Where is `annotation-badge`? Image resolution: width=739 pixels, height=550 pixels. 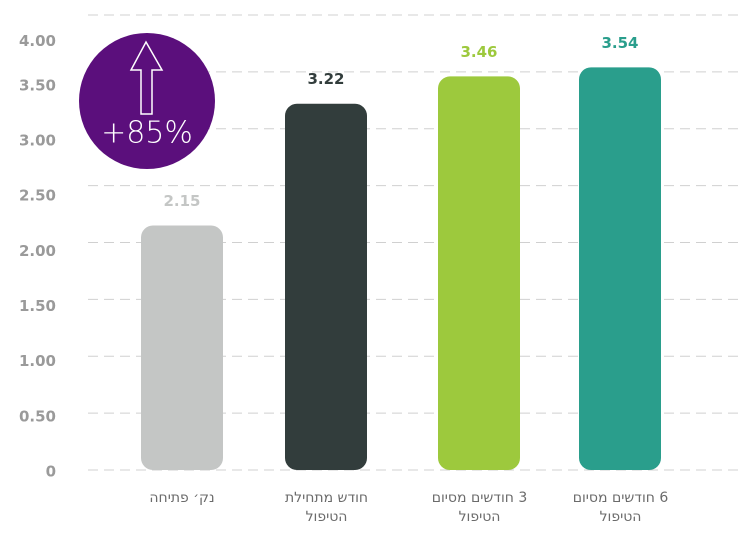 annotation-badge is located at coordinates (147, 101).